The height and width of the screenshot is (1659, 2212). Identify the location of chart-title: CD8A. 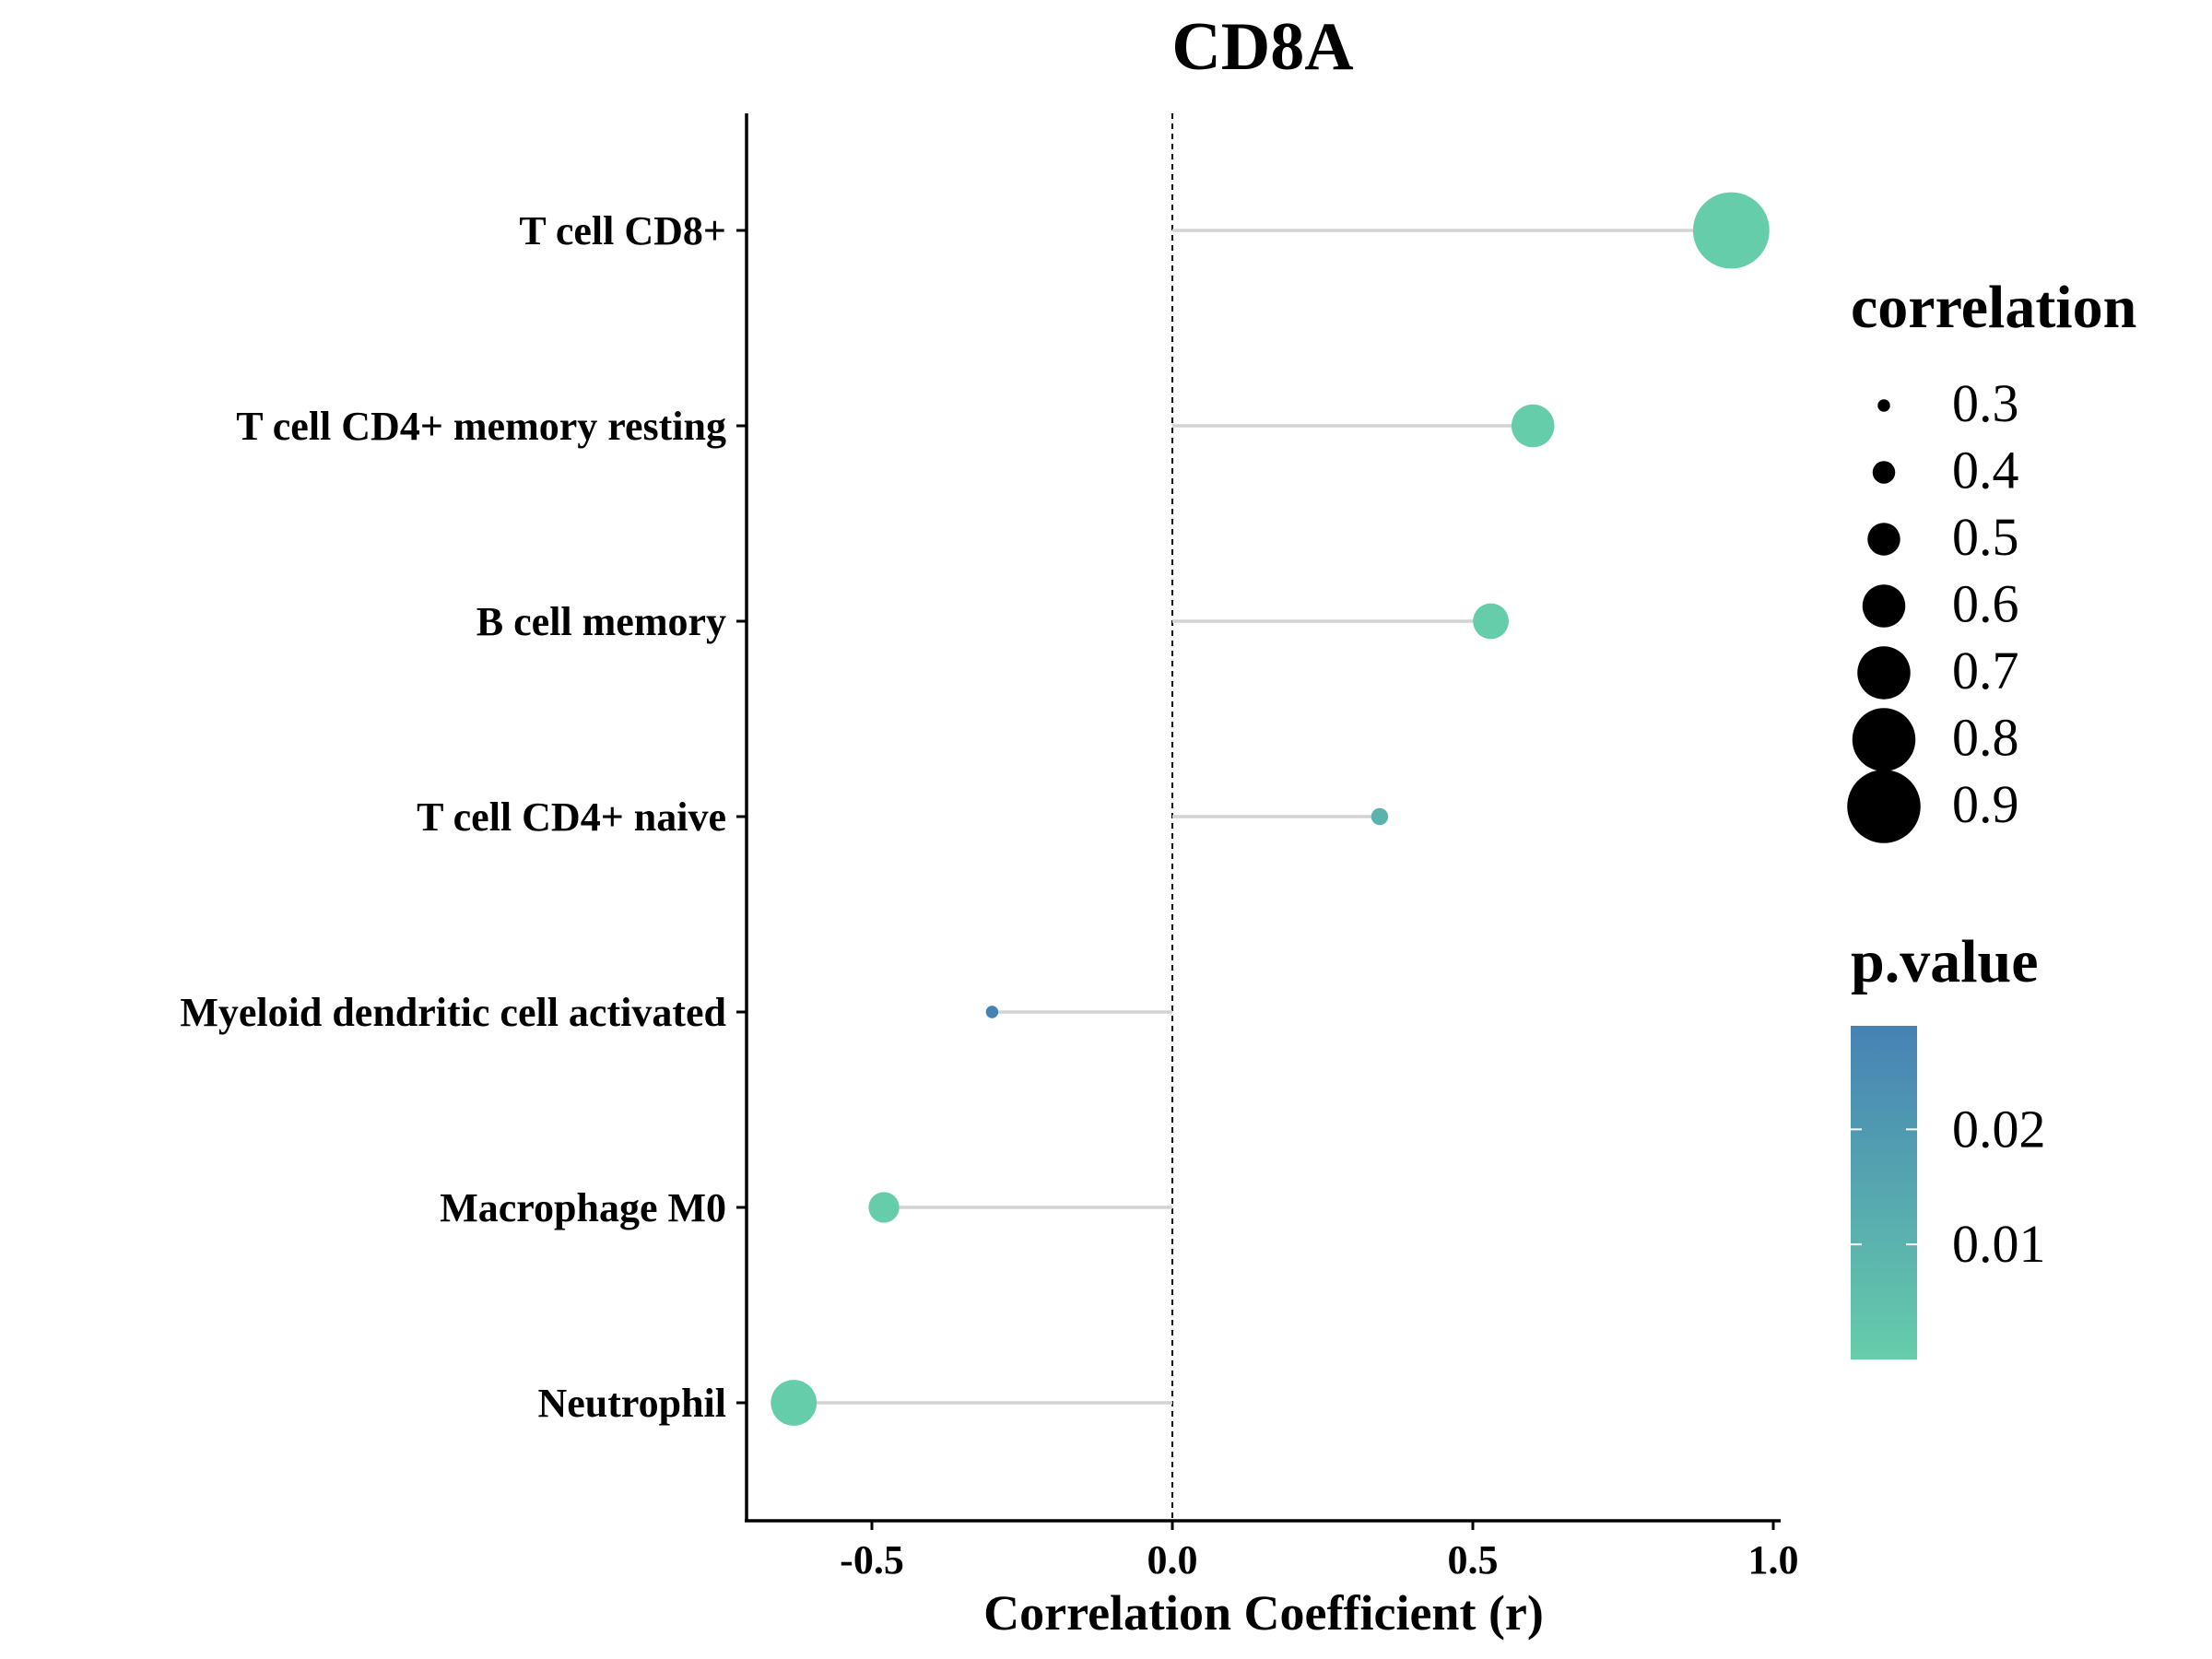
(1262, 47).